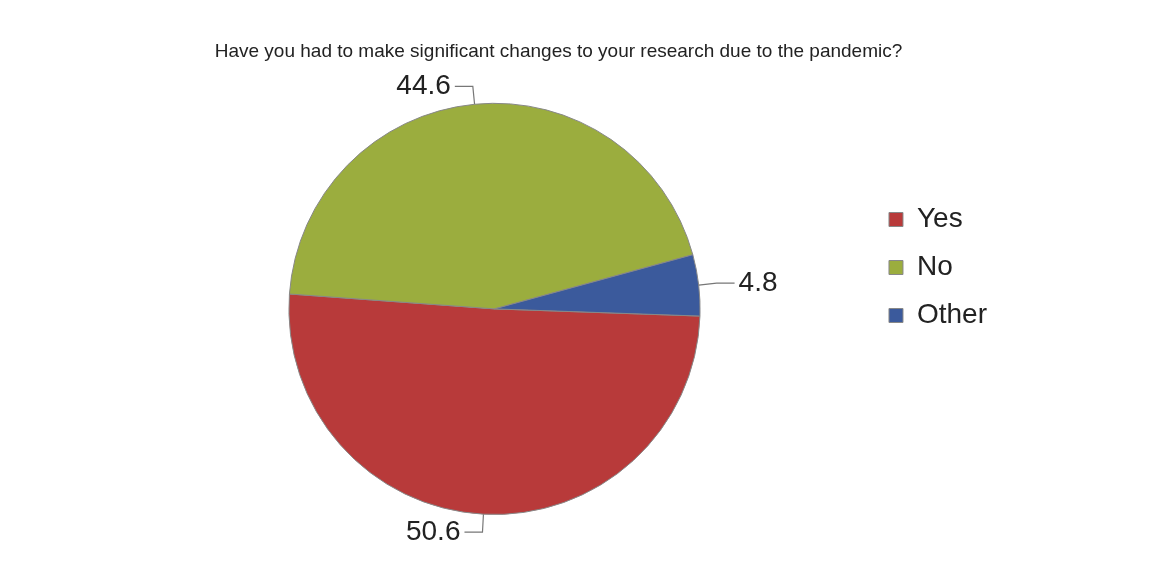 The width and height of the screenshot is (1167, 575). Describe the element at coordinates (558, 50) in the screenshot. I see `chart-title: Have you had to make significant changes to your research due to the pandemic?` at that location.